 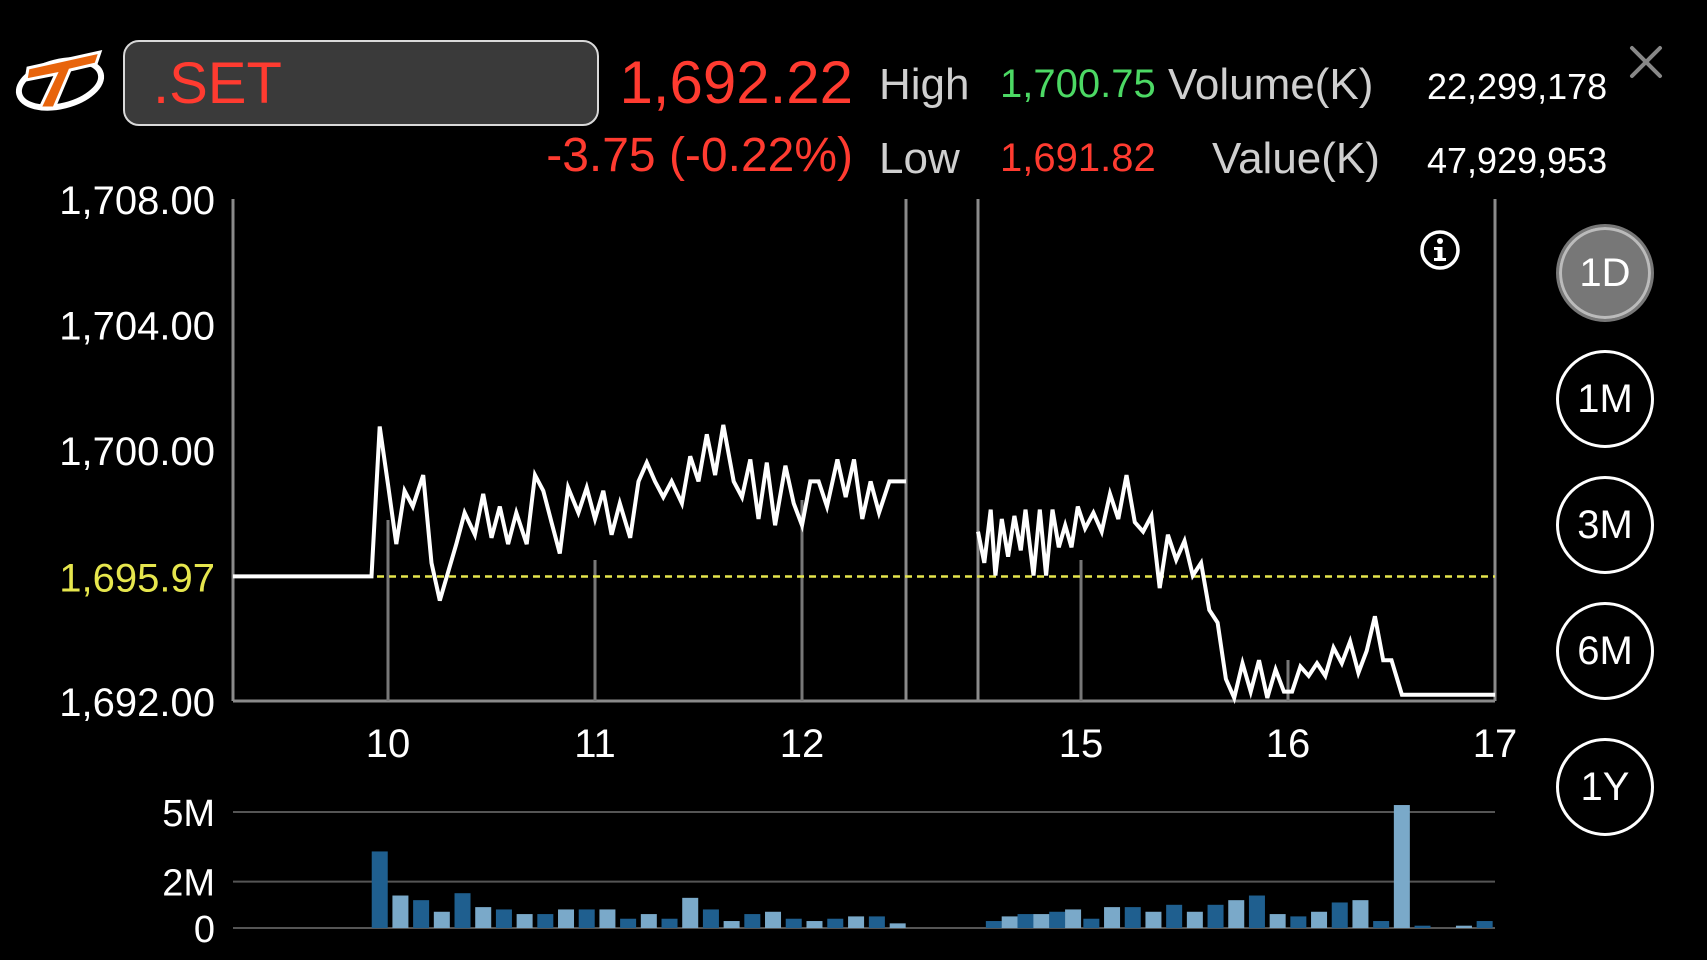 What do you see at coordinates (137, 578) in the screenshot?
I see `price-tick-label: 1,695.97` at bounding box center [137, 578].